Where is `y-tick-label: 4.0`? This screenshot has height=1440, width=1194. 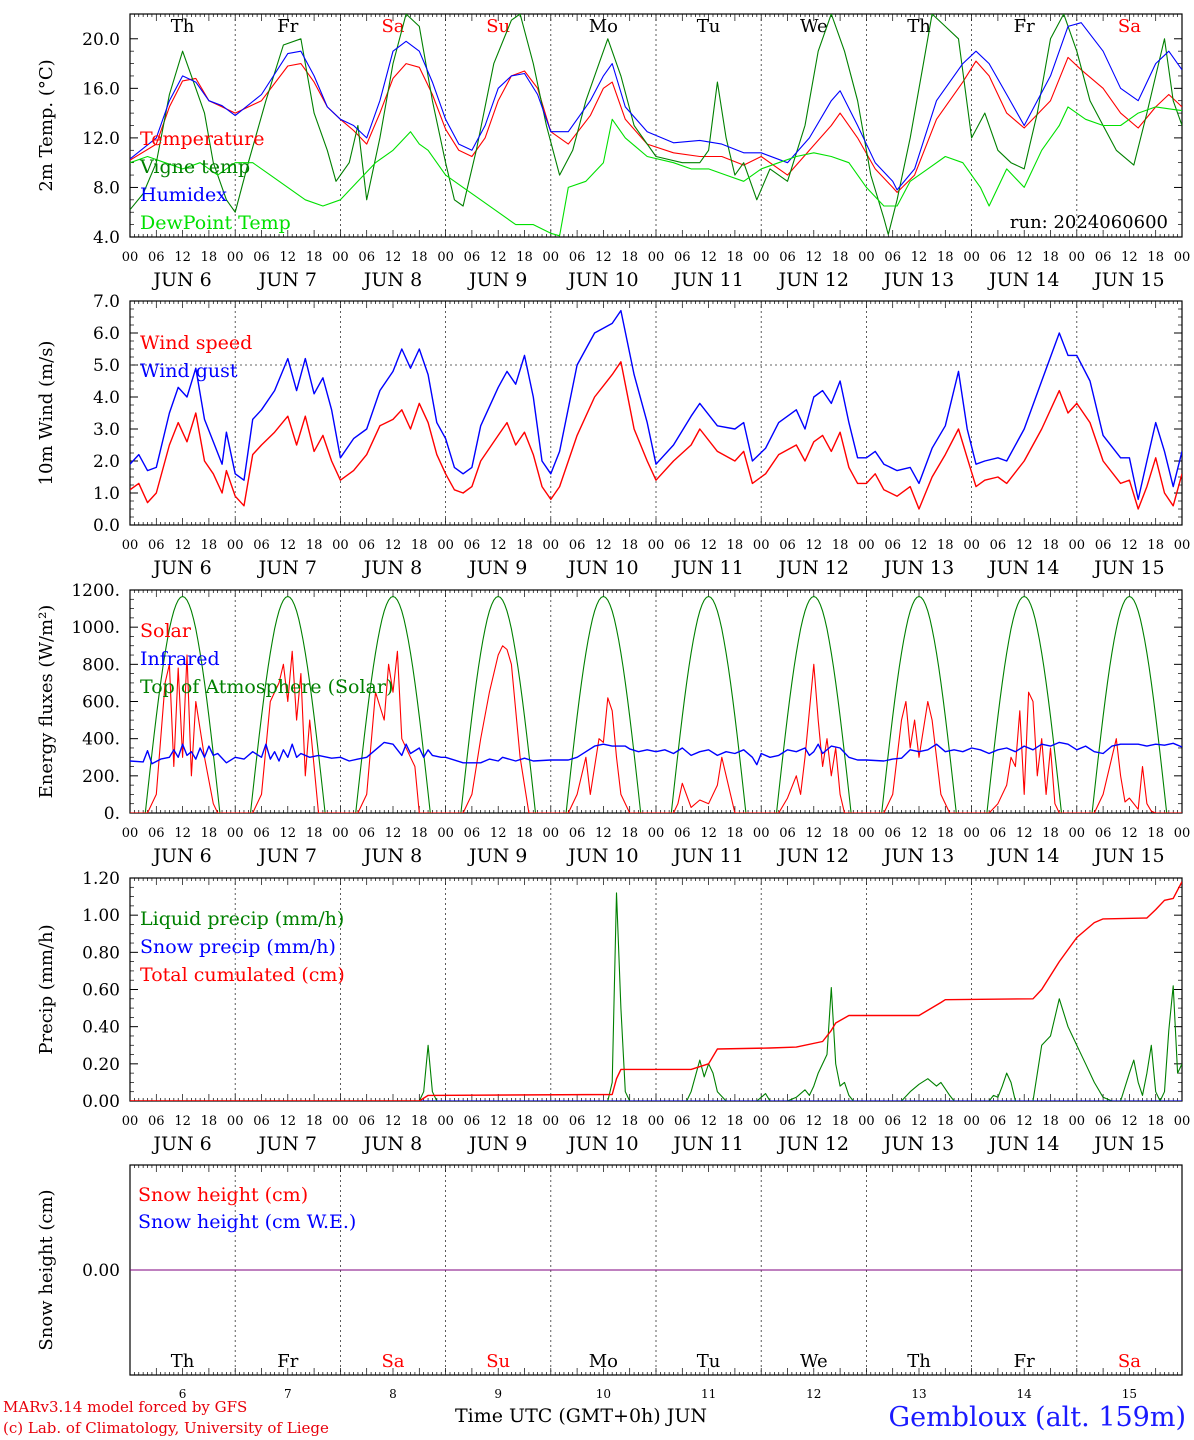
y-tick-label: 4.0 is located at coordinates (106, 398).